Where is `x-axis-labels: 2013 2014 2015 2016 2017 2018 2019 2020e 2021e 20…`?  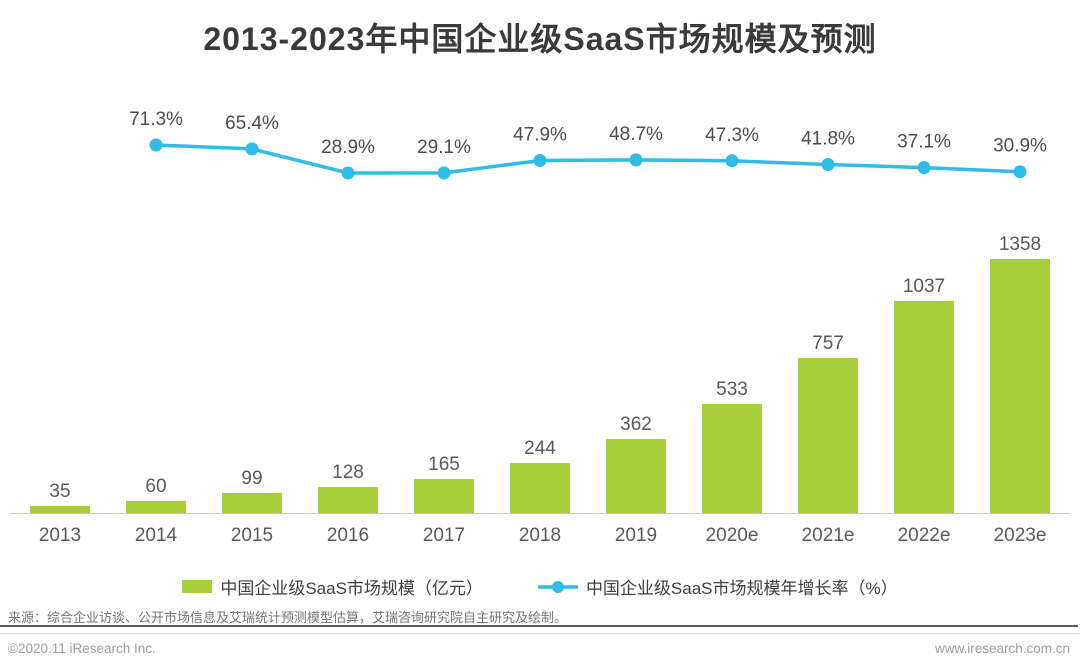 x-axis-labels: 2013 2014 2015 2016 2017 2018 2019 2020e 2021e 20… is located at coordinates (540, 536).